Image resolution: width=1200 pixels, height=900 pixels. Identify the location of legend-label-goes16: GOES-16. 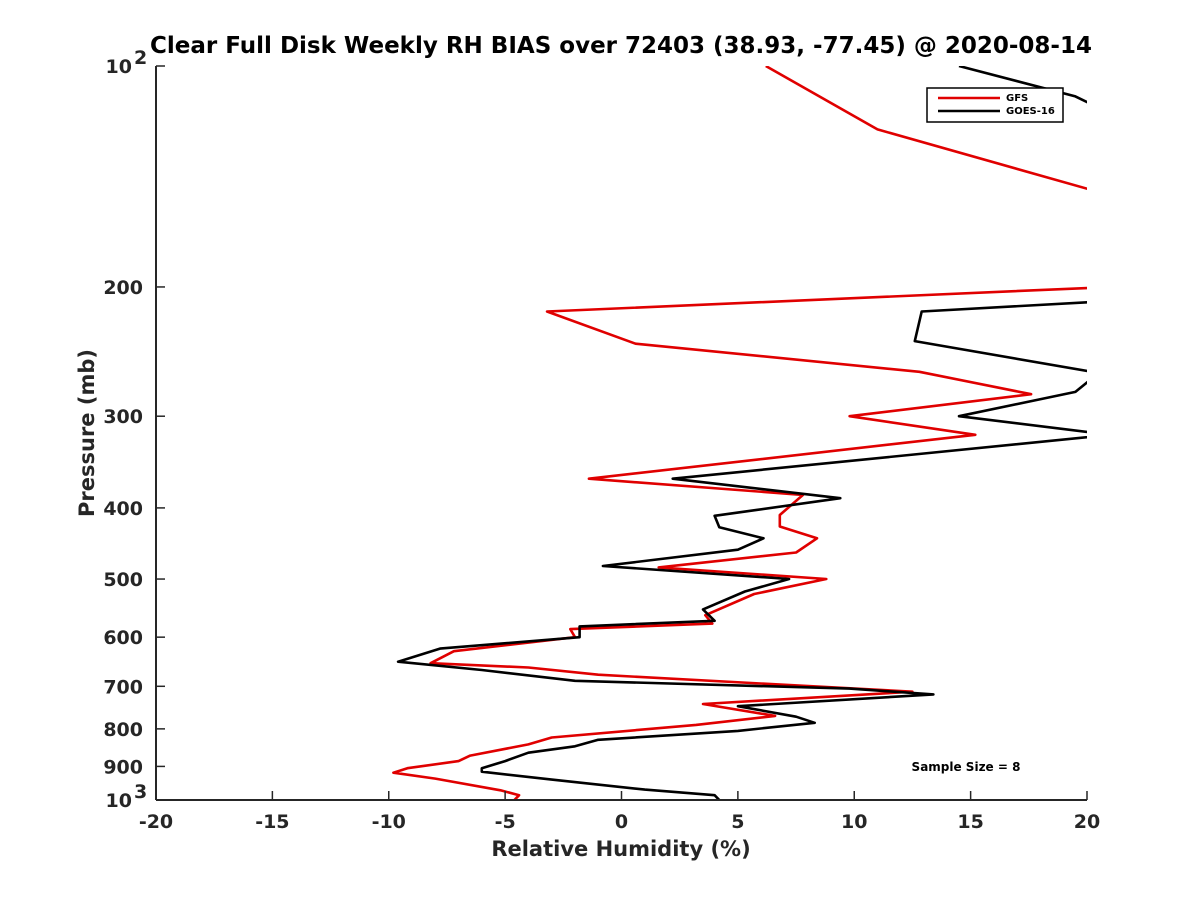
(1030, 111).